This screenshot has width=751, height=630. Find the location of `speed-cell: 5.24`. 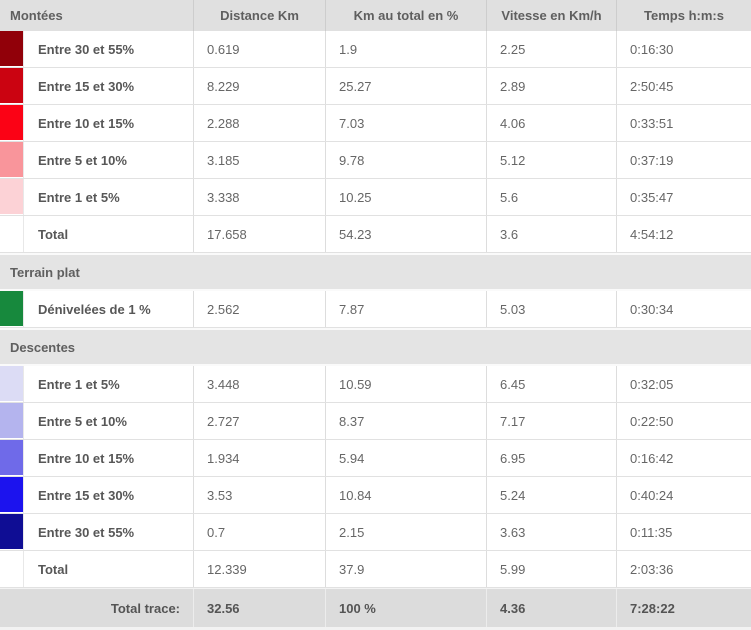

speed-cell: 5.24 is located at coordinates (551, 495).